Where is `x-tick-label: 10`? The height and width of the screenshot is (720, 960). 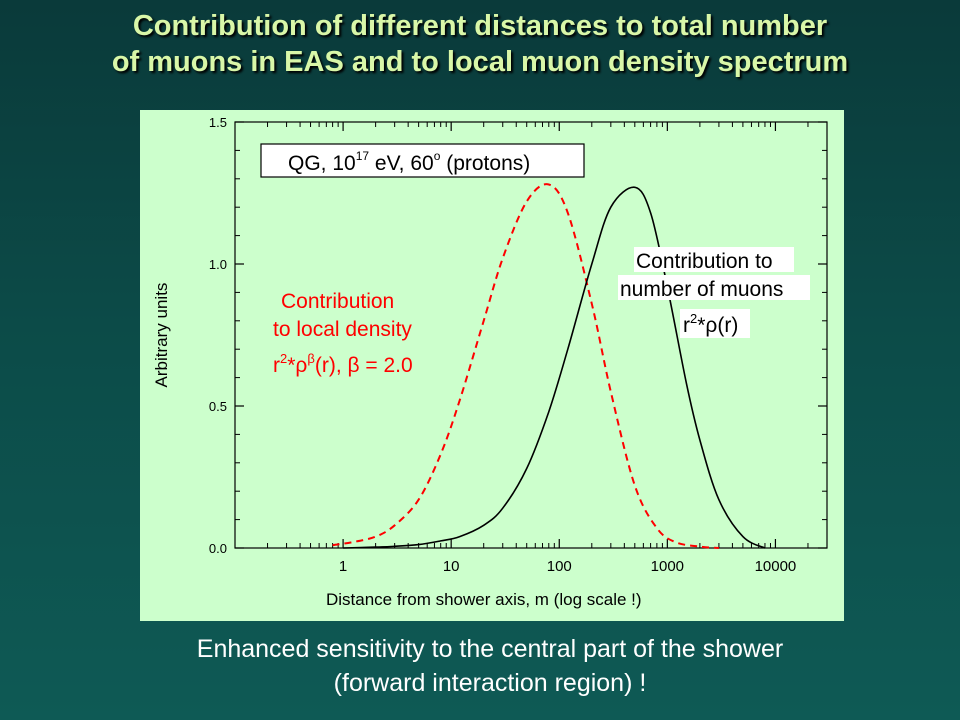 x-tick-label: 10 is located at coordinates (451, 566).